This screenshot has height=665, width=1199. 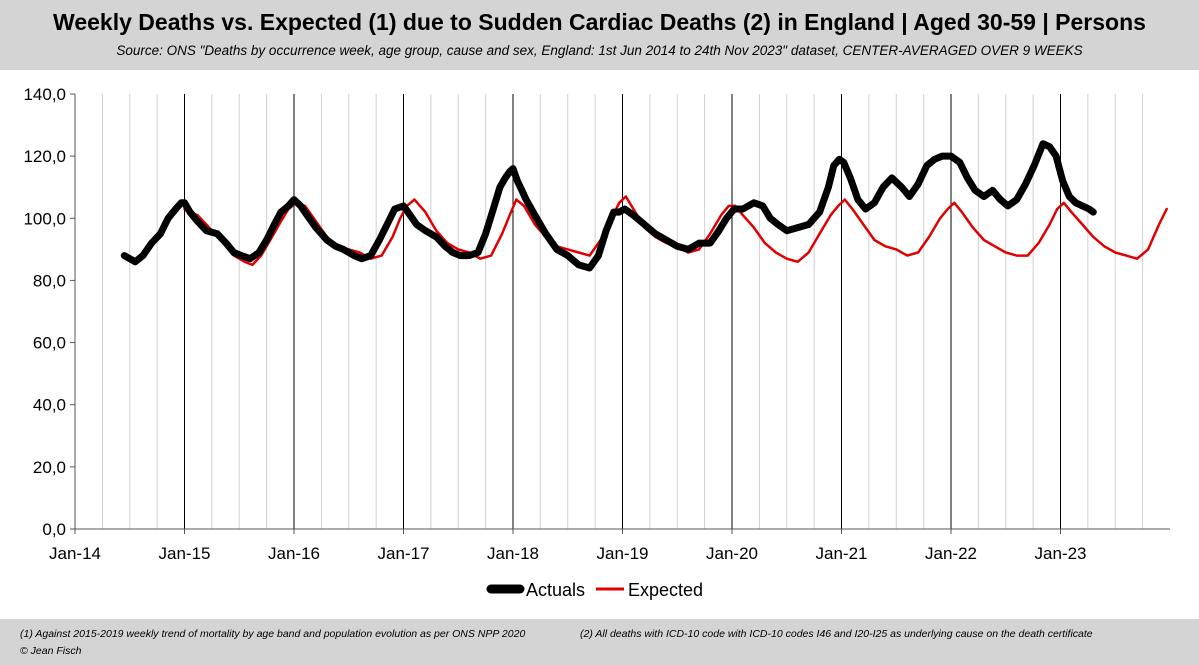 What do you see at coordinates (49, 280) in the screenshot?
I see `y-tick-label: 80,0` at bounding box center [49, 280].